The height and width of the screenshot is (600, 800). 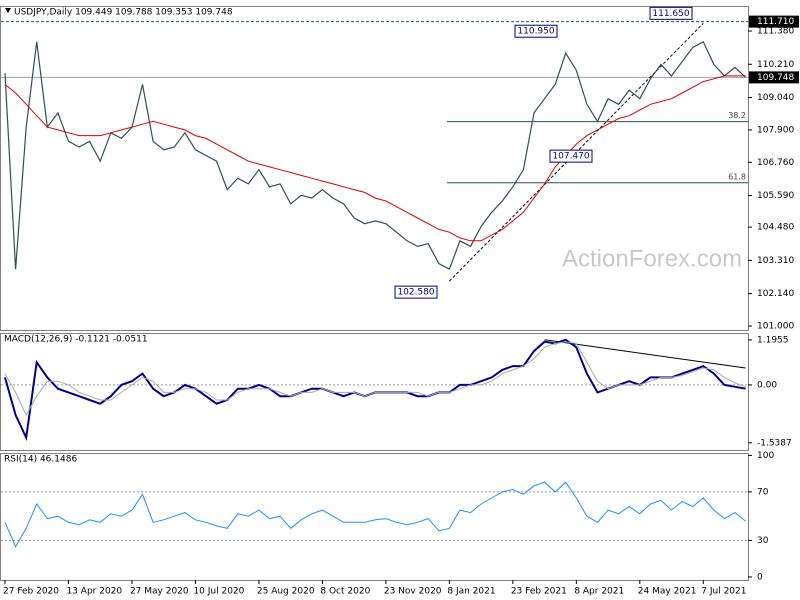 I want to click on trend-line, so click(x=645, y=354).